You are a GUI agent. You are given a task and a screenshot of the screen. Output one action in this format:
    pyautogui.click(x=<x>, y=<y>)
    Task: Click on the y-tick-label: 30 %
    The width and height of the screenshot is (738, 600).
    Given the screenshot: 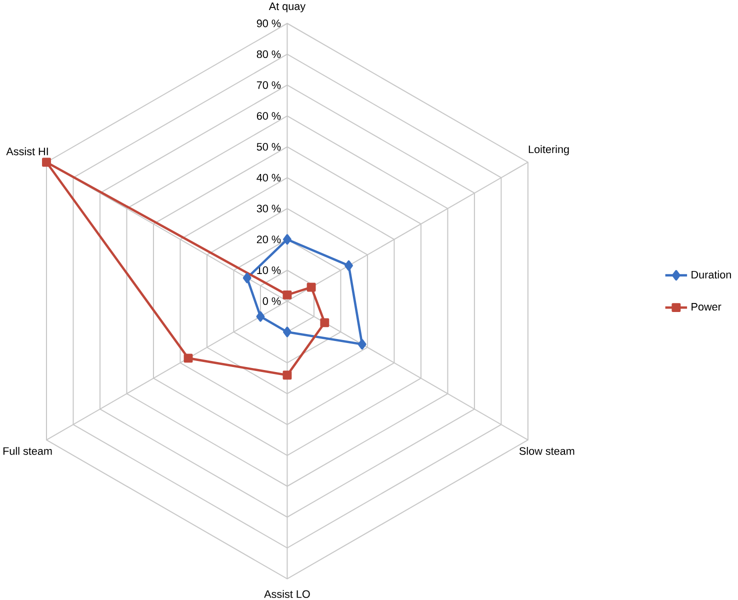 What is the action you would take?
    pyautogui.click(x=268, y=208)
    